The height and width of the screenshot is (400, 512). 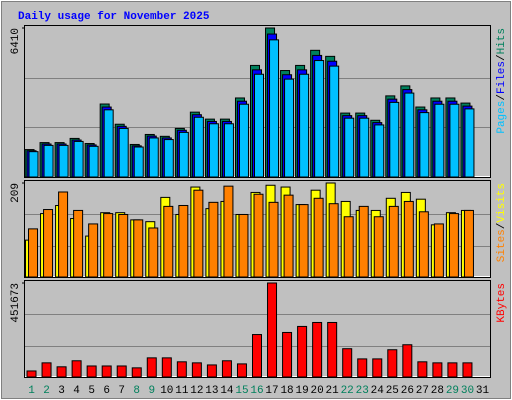 I want to click on x-tick-label: 13, so click(x=211, y=391).